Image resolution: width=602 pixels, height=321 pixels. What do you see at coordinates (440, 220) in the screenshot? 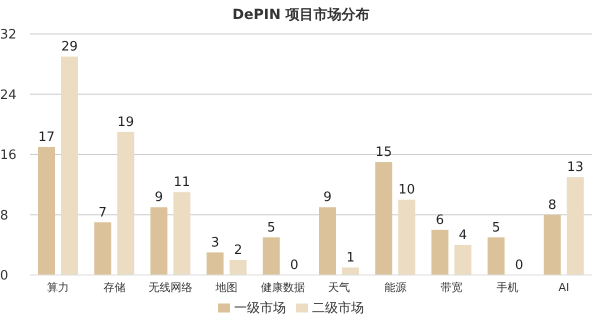
I see `data-label: 6` at bounding box center [440, 220].